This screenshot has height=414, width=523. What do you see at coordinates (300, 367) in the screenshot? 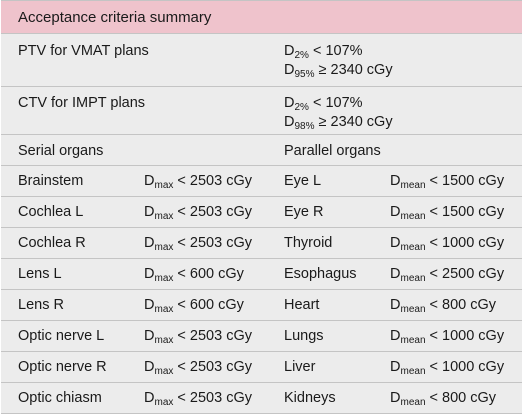
I see `parallel-organ-name: Liver` at bounding box center [300, 367].